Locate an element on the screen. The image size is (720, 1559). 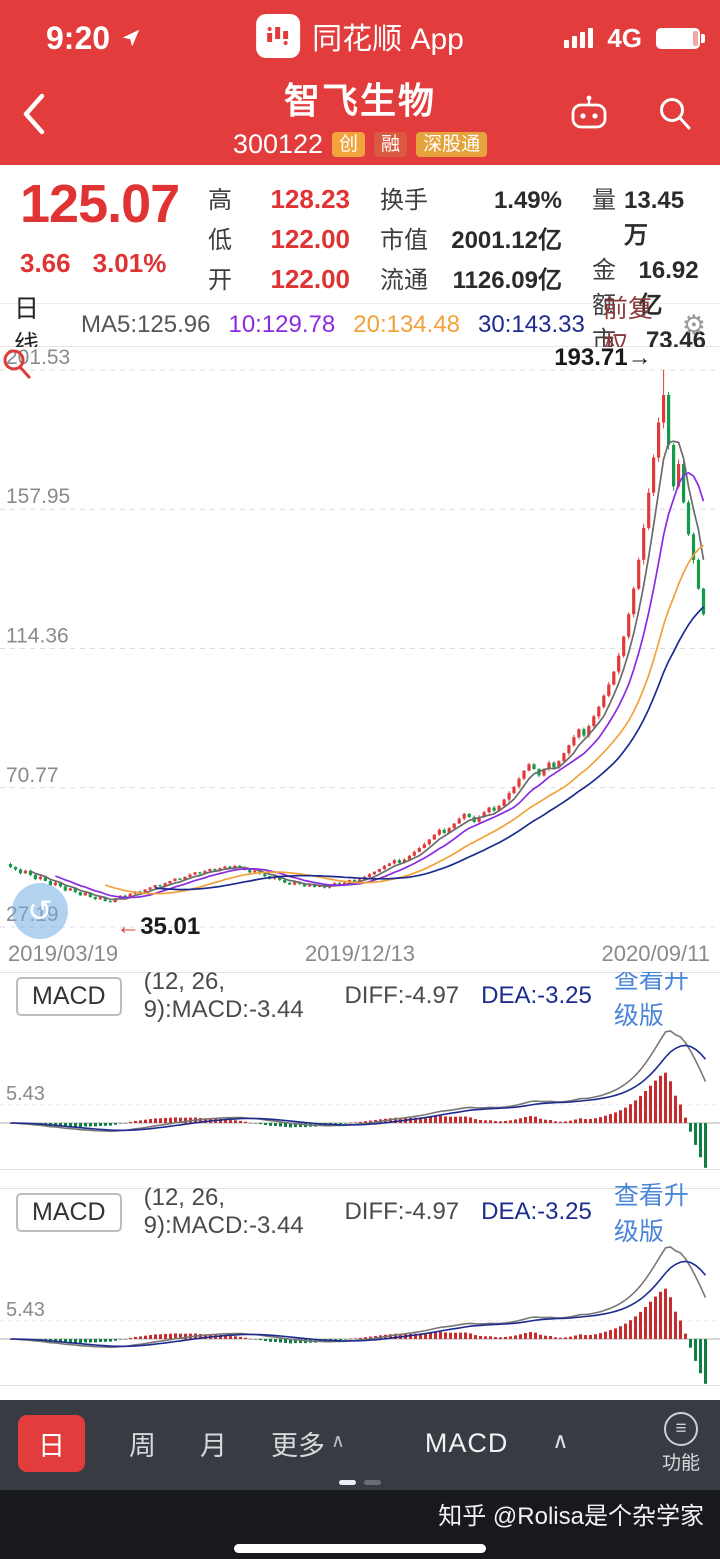
badge-sz-connect: 深股通 is located at coordinates (452, 144).